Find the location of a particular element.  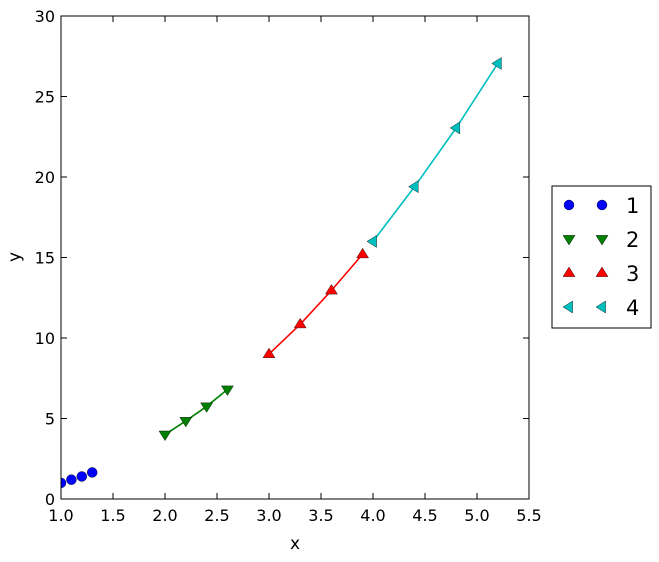

legend-label: 3 is located at coordinates (632, 274).